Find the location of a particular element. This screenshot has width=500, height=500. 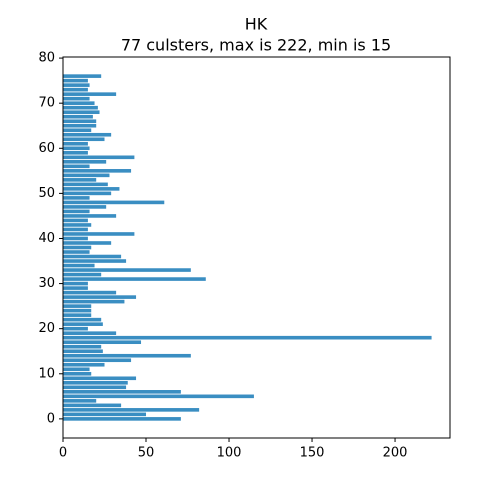

y-tick-label: 80 is located at coordinates (46, 58).